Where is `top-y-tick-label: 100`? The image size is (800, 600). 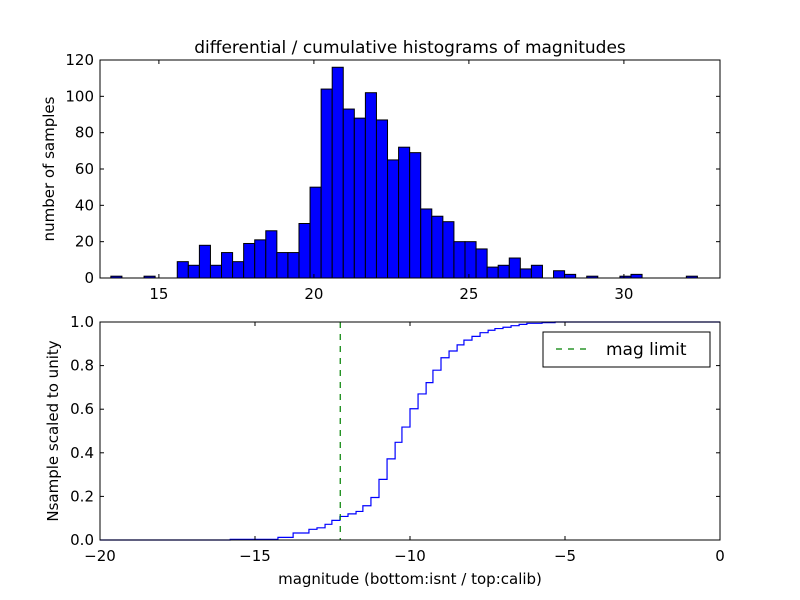
top-y-tick-label: 100 is located at coordinates (79, 96).